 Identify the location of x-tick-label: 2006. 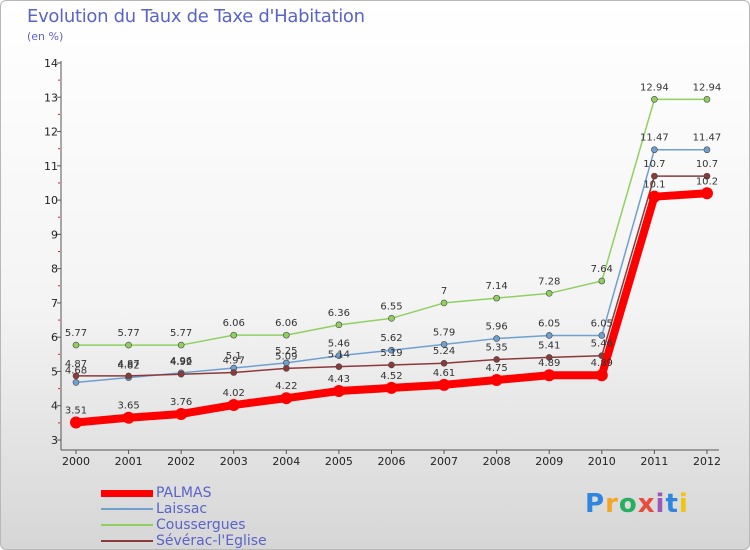
(391, 461).